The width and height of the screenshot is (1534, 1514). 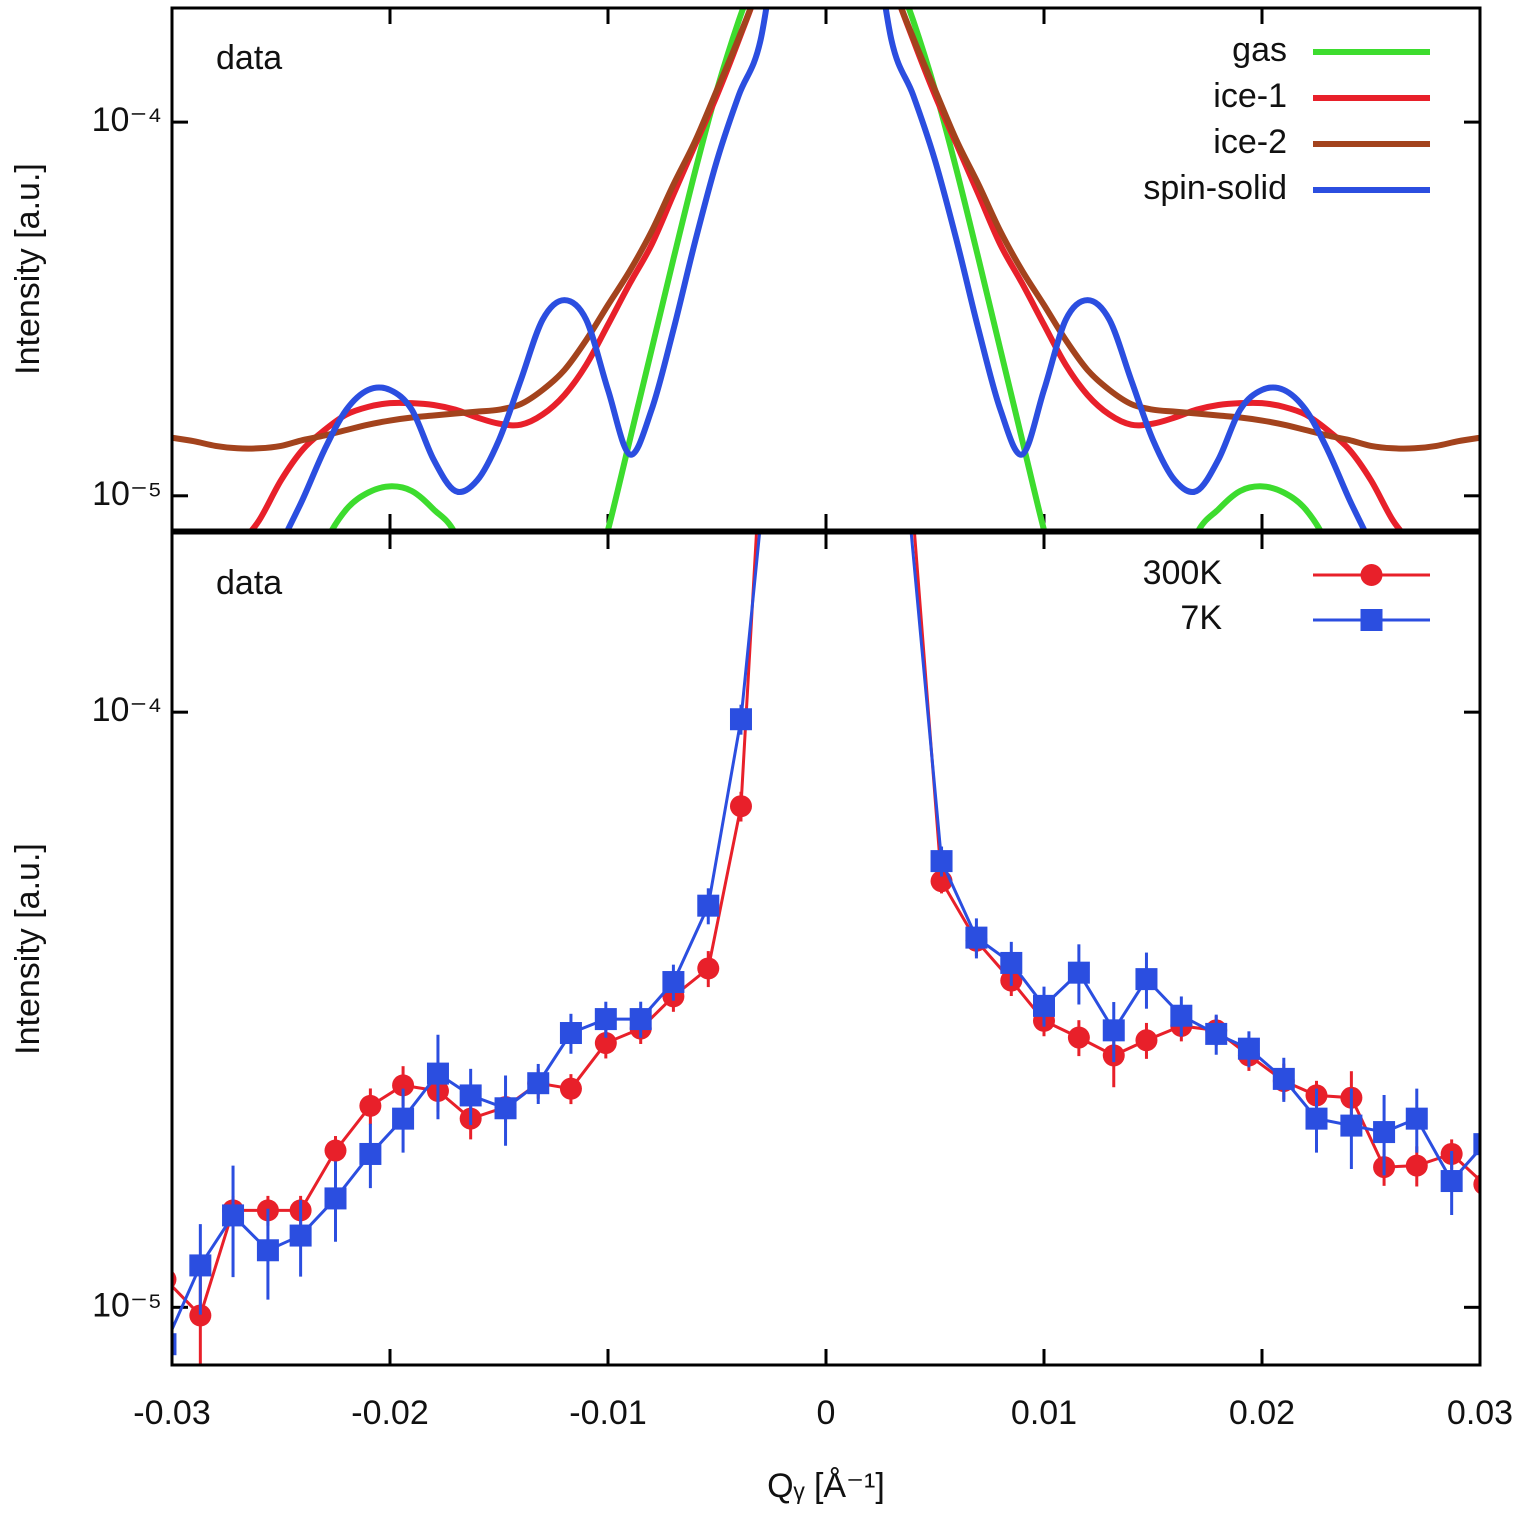 What do you see at coordinates (1250, 96) in the screenshot?
I see `legend-label: ice-1` at bounding box center [1250, 96].